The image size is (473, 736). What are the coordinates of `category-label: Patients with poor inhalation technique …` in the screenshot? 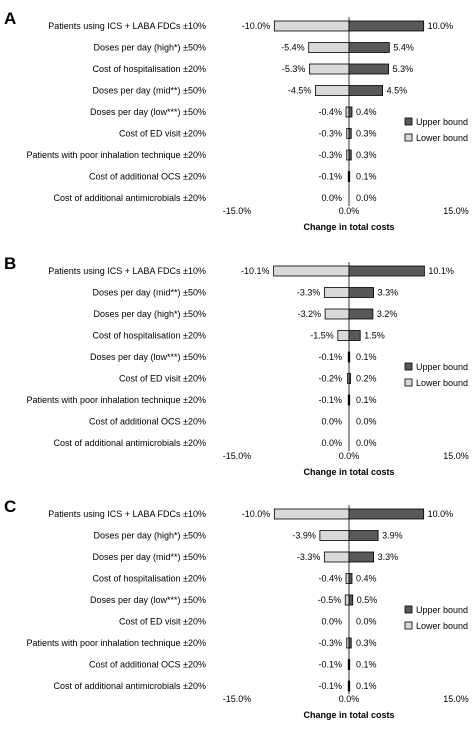 It's located at (116, 155).